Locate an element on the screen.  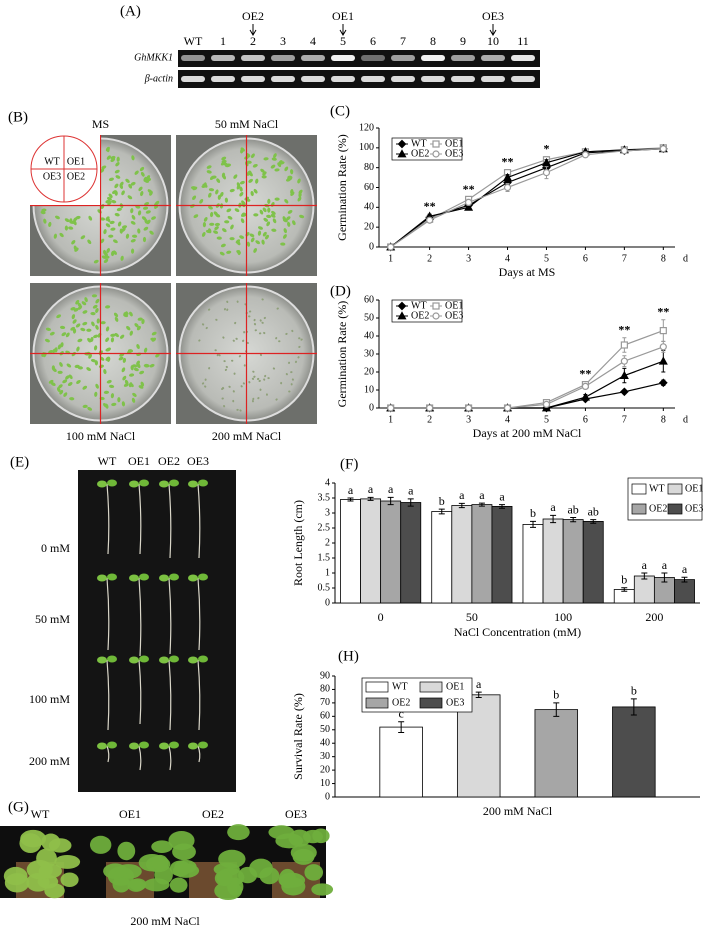
x-tick-label: 4 is located at coordinates (507, 419).